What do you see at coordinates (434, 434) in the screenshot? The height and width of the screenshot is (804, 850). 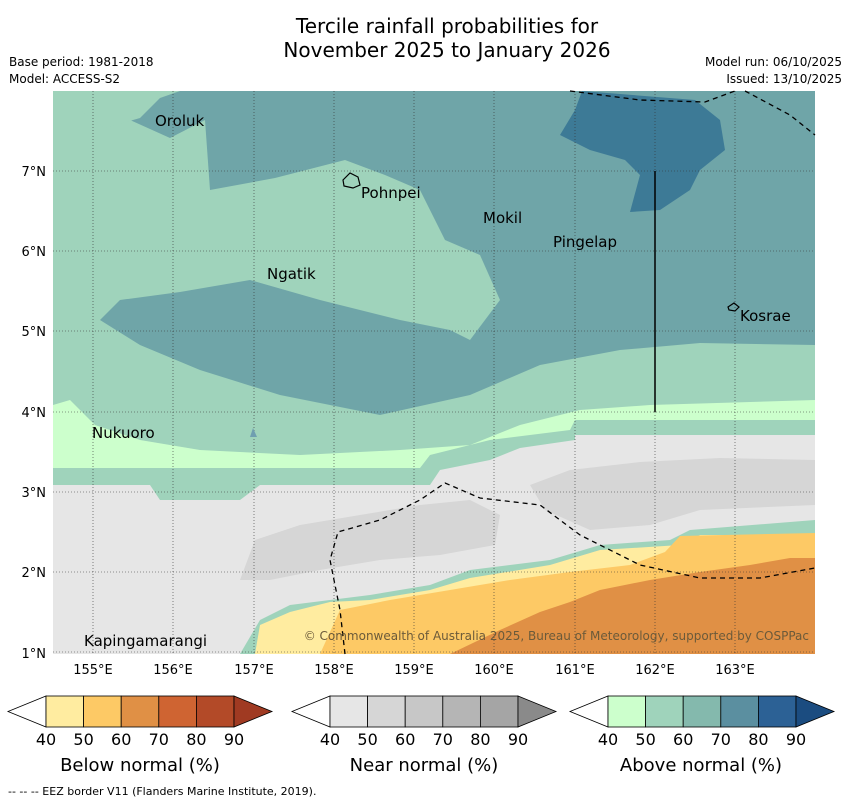 I see `above-40-band` at bounding box center [434, 434].